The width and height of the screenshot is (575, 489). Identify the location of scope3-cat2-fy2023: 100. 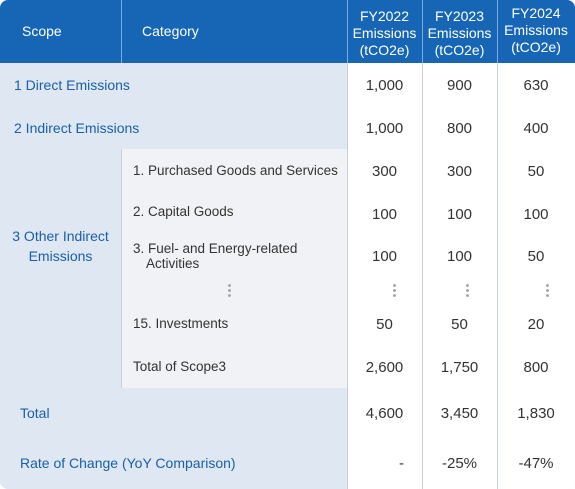
(459, 214).